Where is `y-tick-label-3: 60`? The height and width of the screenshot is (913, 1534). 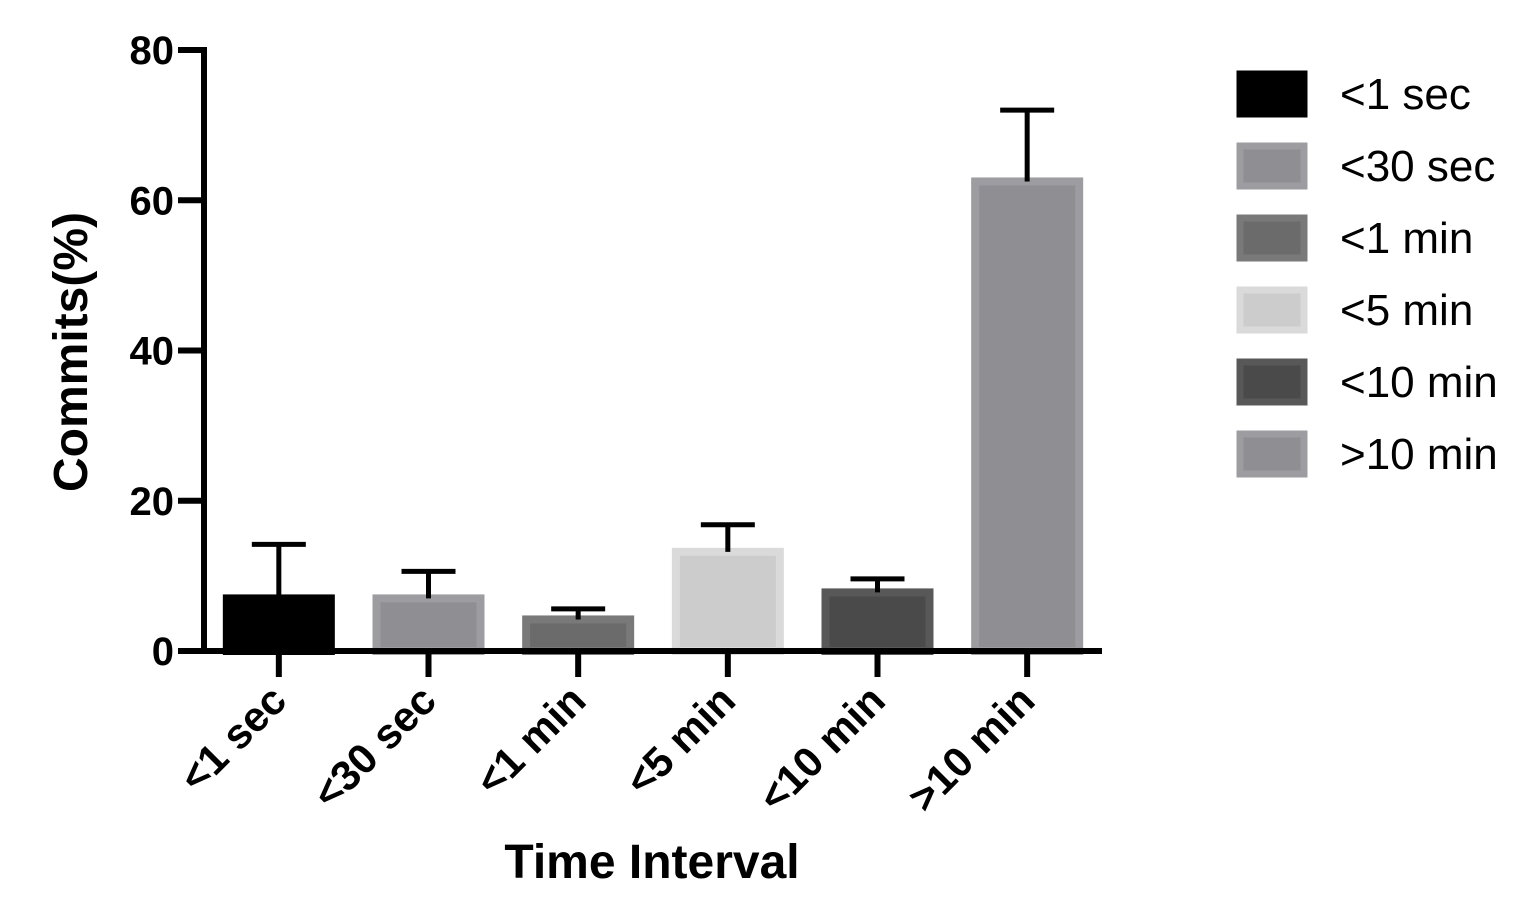 y-tick-label-3: 60 is located at coordinates (152, 201).